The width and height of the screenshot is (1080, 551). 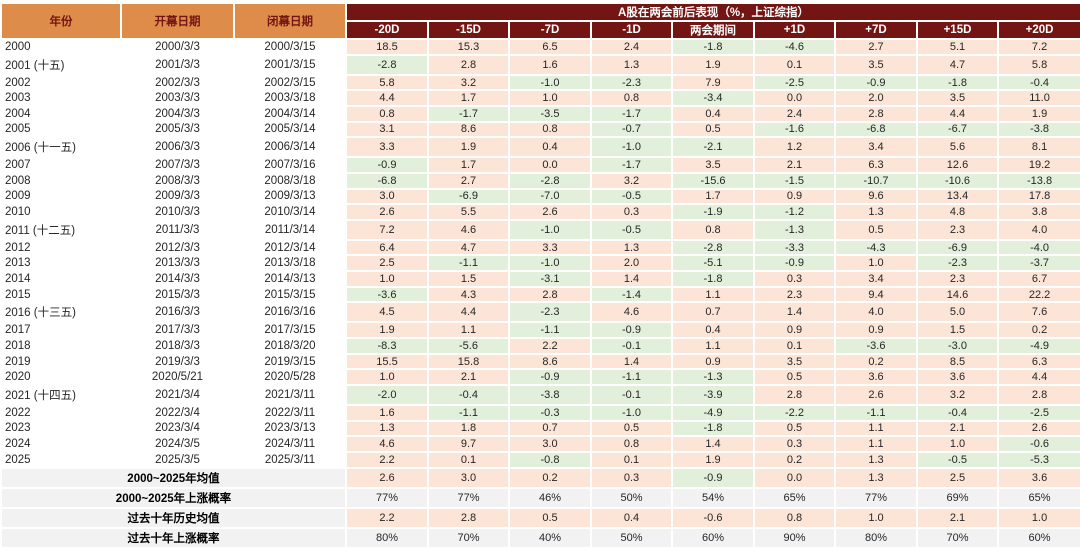 What do you see at coordinates (550, 497) in the screenshot?
I see `summary-value-cell: 46%` at bounding box center [550, 497].